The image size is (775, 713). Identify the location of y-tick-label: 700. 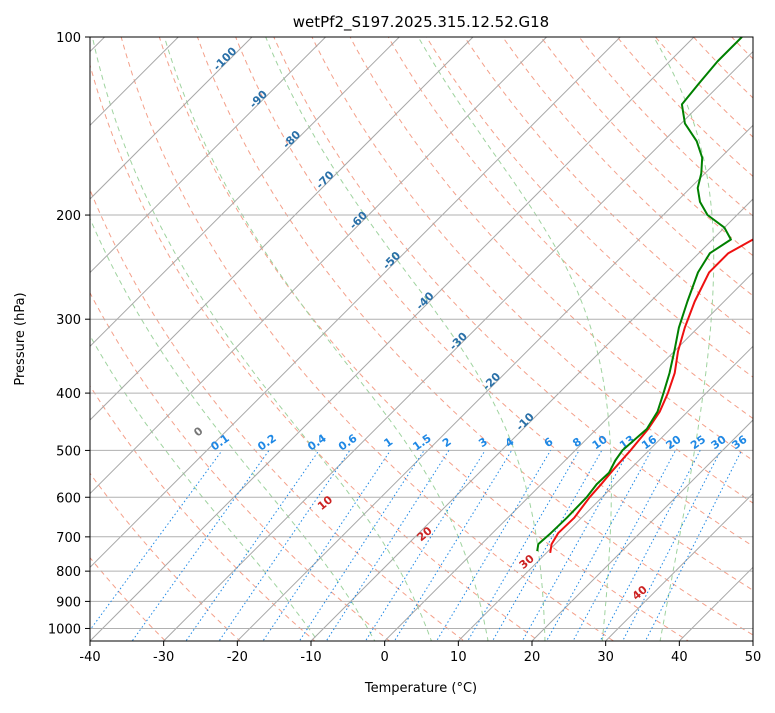
(68, 538).